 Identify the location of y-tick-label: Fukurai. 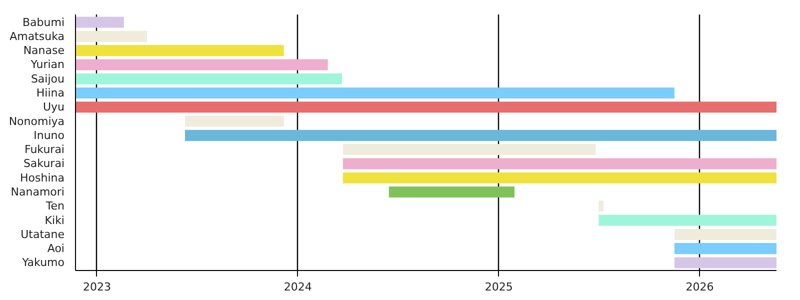
(44, 149).